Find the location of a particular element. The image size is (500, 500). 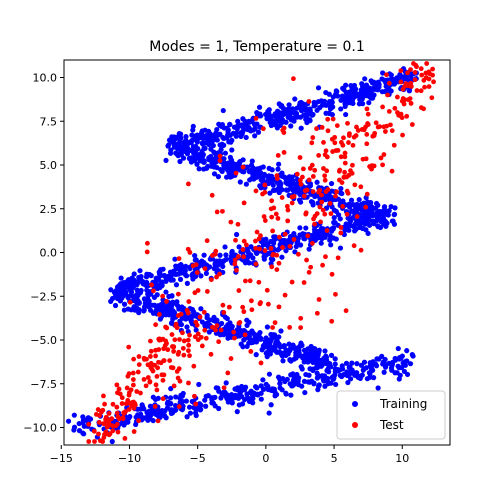

y-tick-label: 7.5 is located at coordinates (49, 121).